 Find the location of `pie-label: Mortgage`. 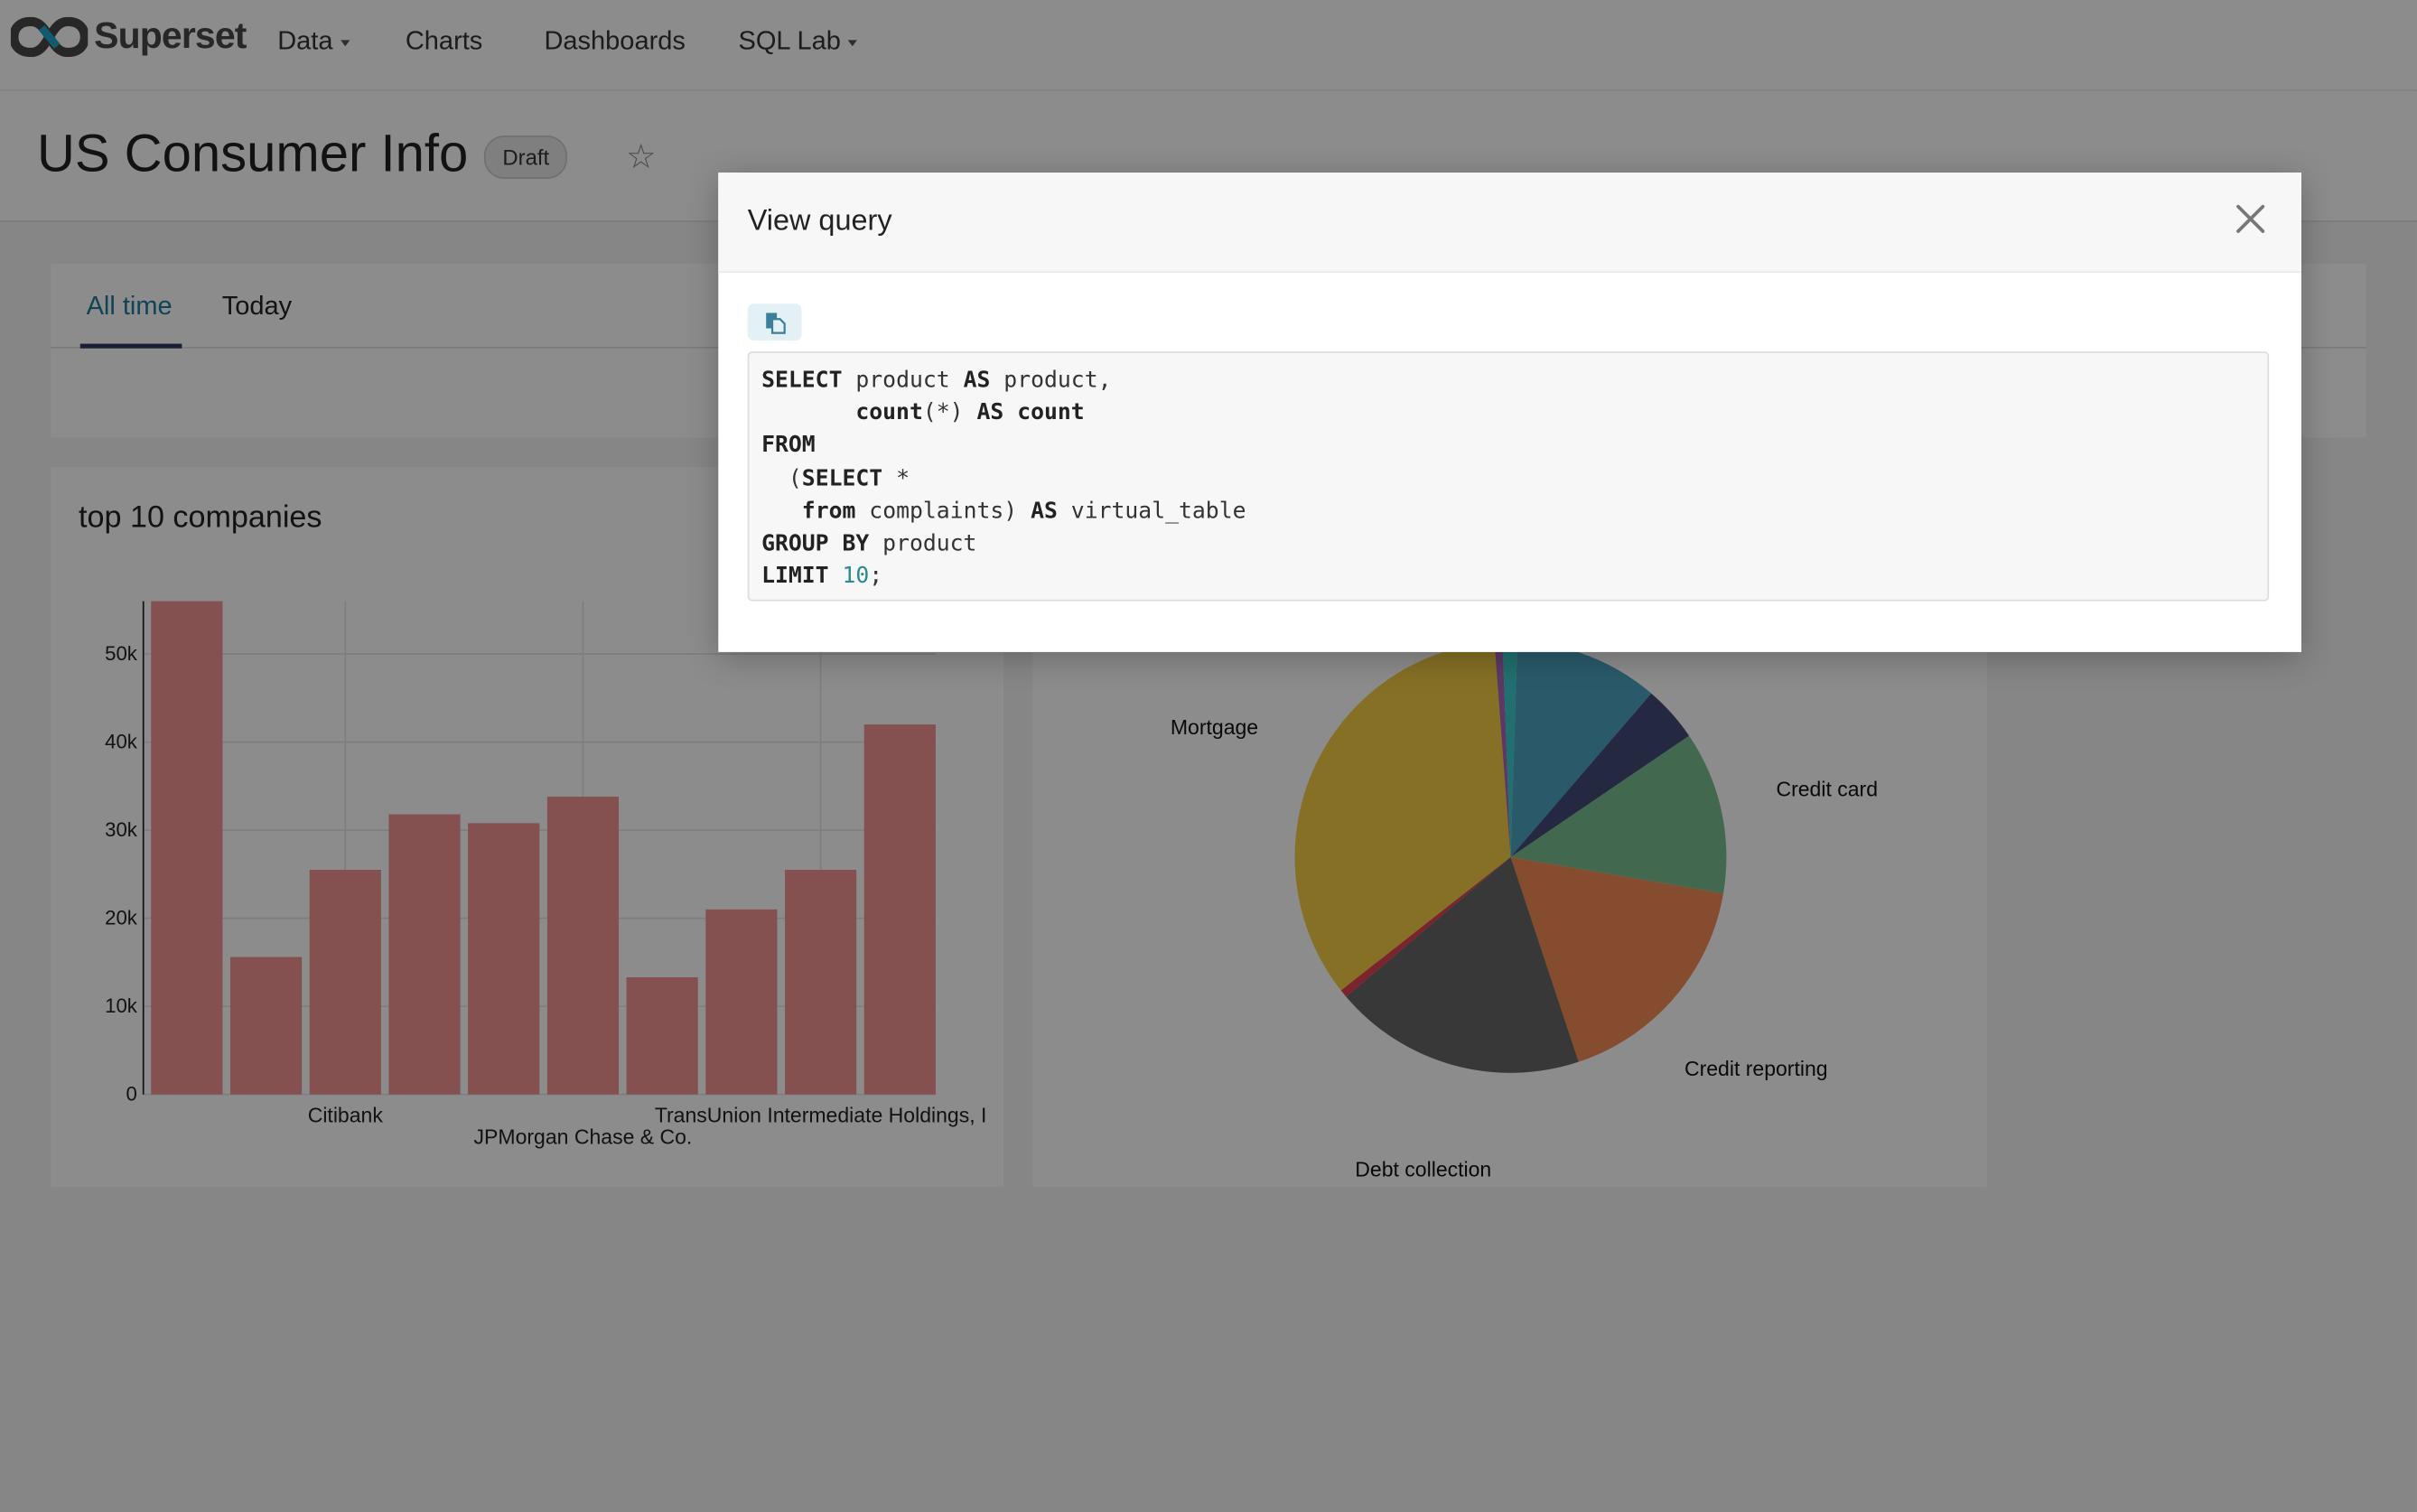

pie-label: Mortgage is located at coordinates (1215, 727).